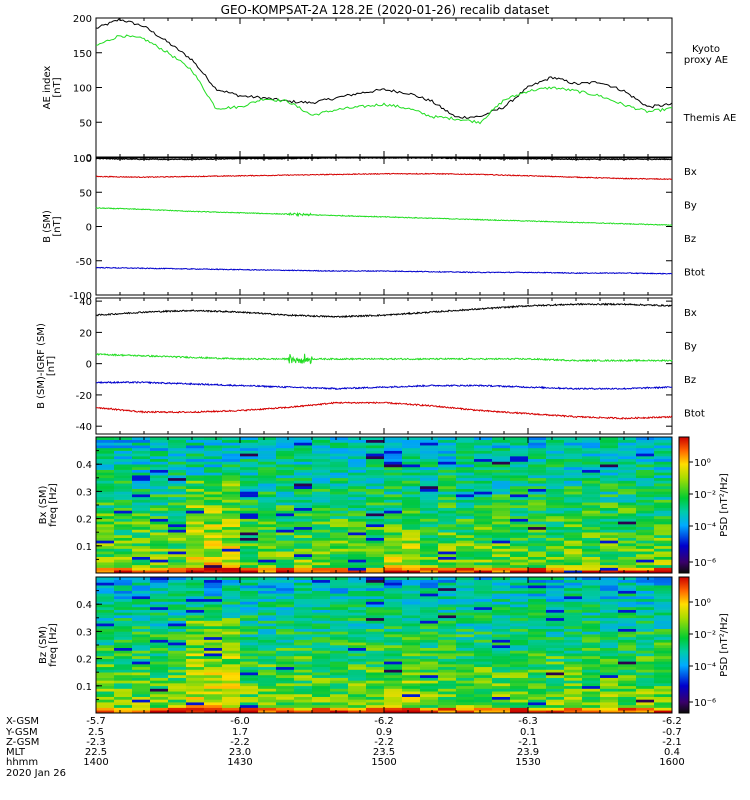  Describe the element at coordinates (384, 385) in the screenshot. I see `b_igrf-series-bx` at that location.